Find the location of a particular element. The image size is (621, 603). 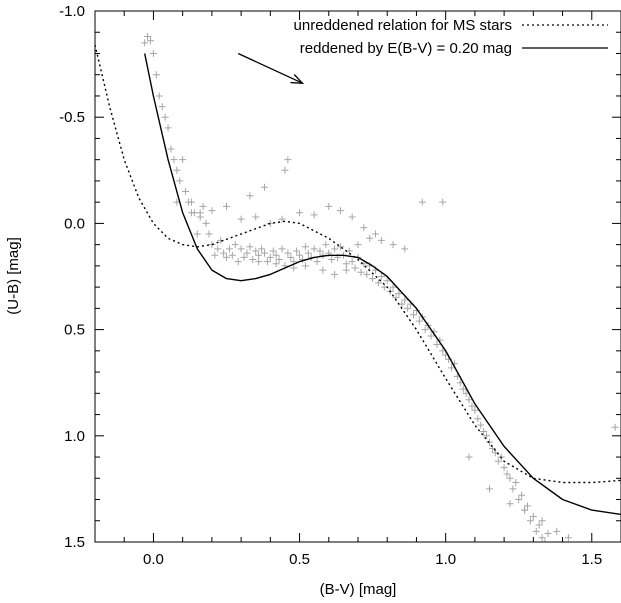

y-tick-label: -0.5 is located at coordinates (72, 117).